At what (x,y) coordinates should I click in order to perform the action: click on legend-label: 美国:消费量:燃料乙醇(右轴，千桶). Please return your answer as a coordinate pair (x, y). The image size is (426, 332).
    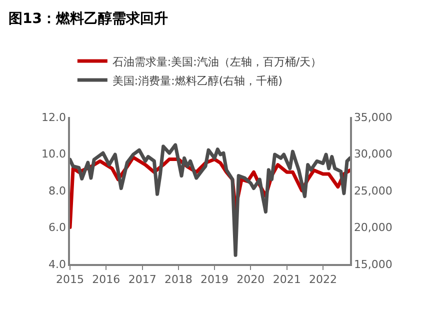
    Looking at the image, I should click on (197, 81).